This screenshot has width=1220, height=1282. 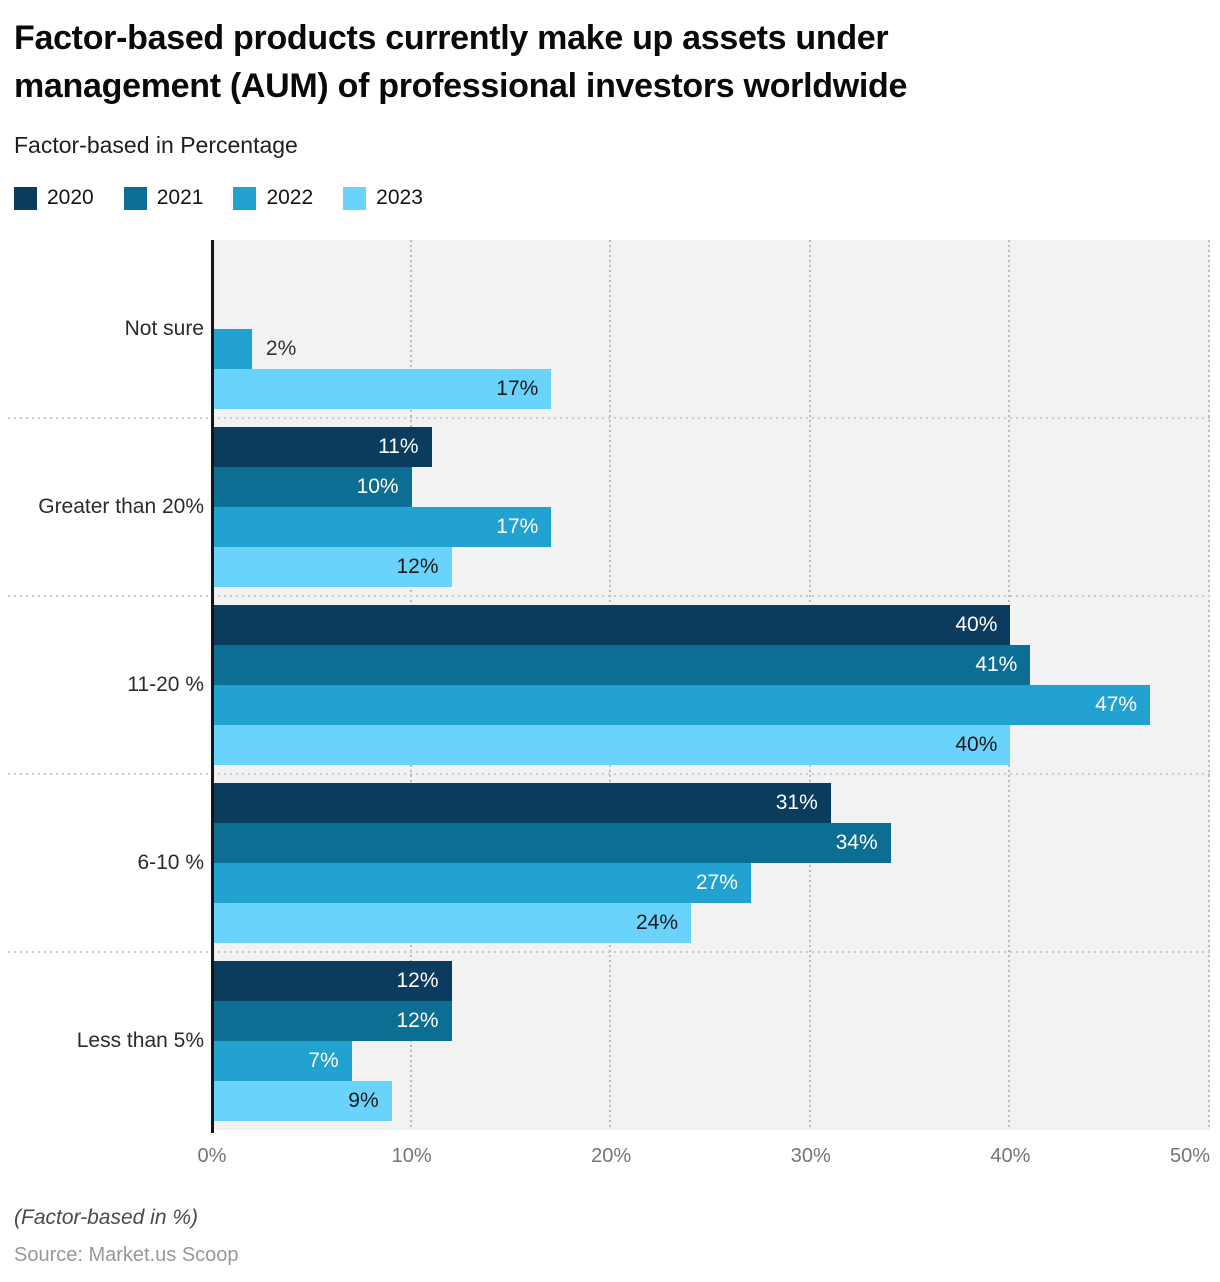 I want to click on bar-value-label: 27%, so click(x=716, y=882).